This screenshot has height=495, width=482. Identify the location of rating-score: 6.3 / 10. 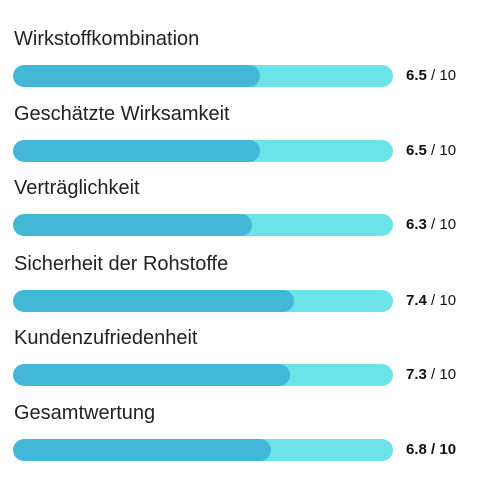
(431, 225).